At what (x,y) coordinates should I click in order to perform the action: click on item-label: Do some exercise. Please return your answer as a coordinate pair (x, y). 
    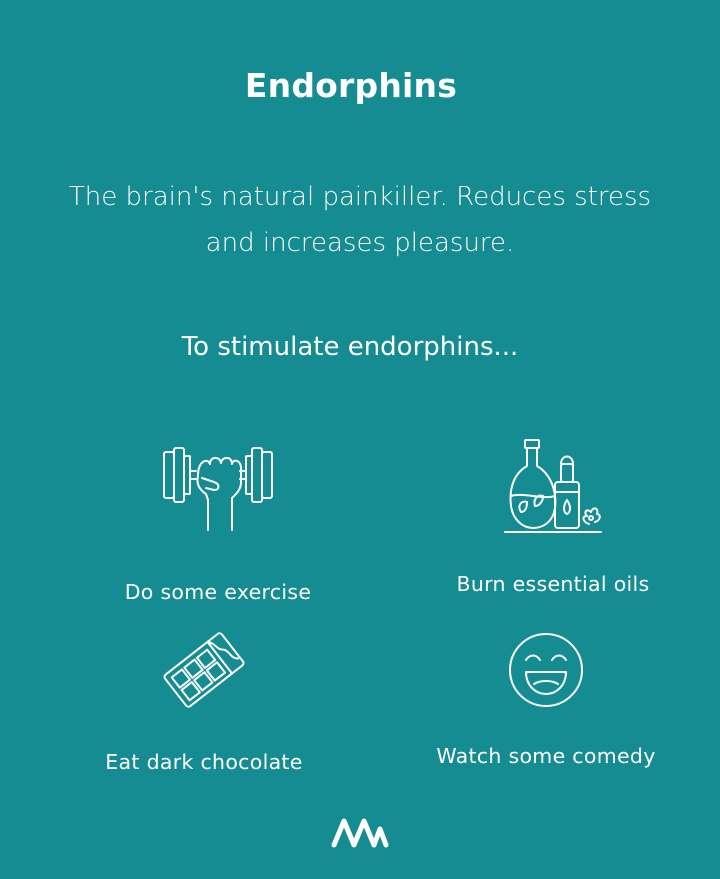
    Looking at the image, I should click on (218, 592).